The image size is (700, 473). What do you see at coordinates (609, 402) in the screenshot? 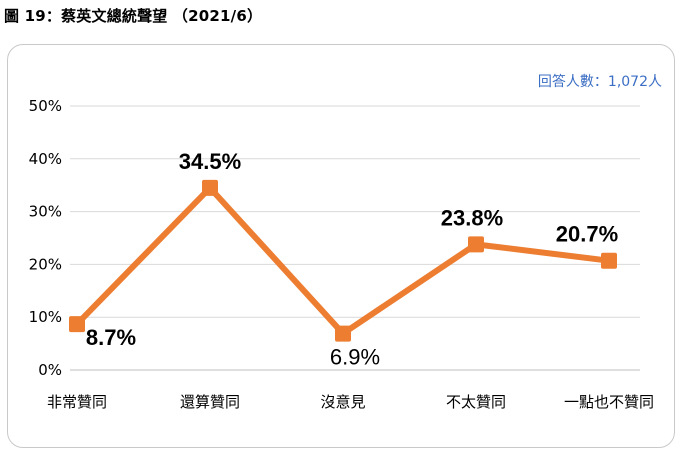
I see `x-category-label: 一點也不贊同` at bounding box center [609, 402].